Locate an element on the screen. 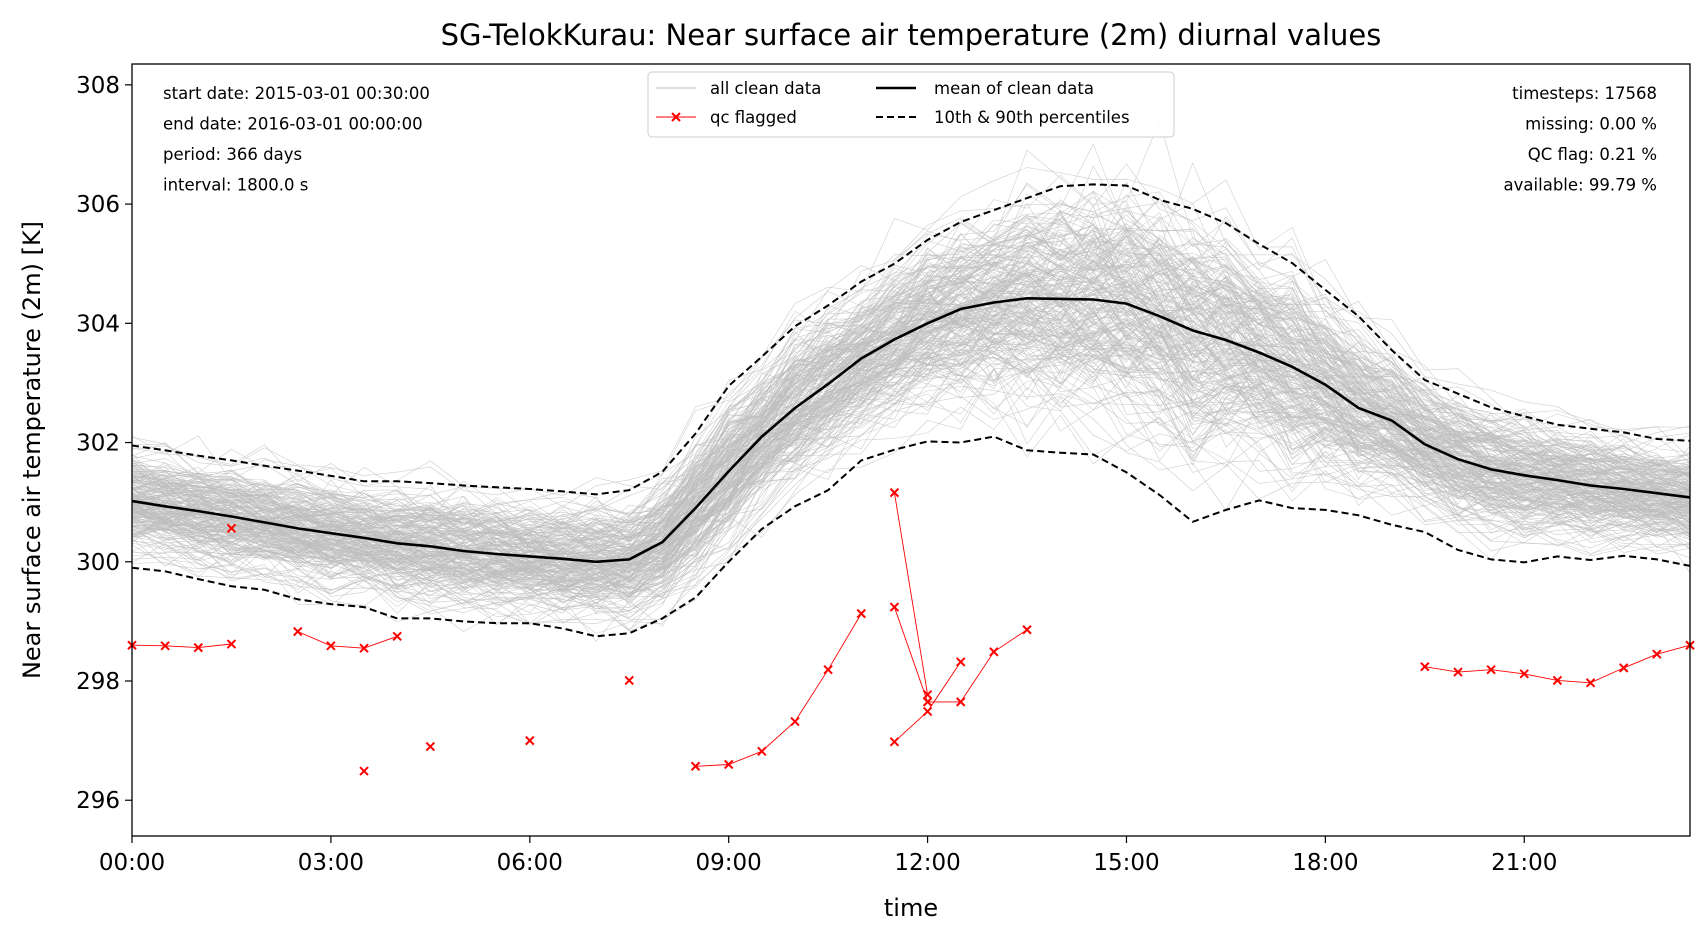  x-tick-label: 15:00 is located at coordinates (1126, 863).